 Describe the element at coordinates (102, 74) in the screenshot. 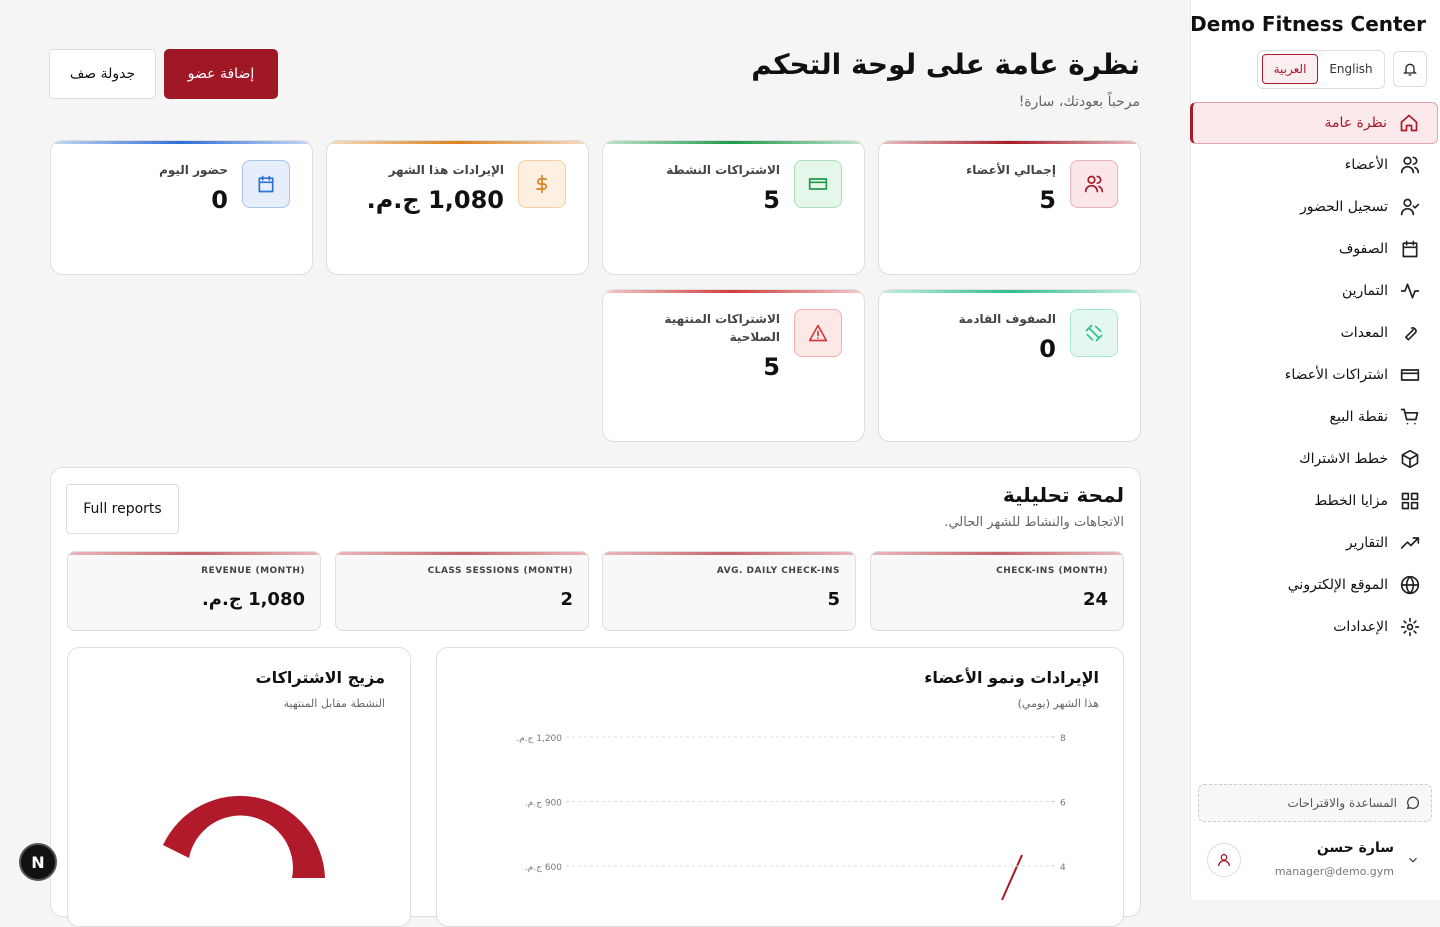

I see `schedule-class-button: جدولة صف` at that location.